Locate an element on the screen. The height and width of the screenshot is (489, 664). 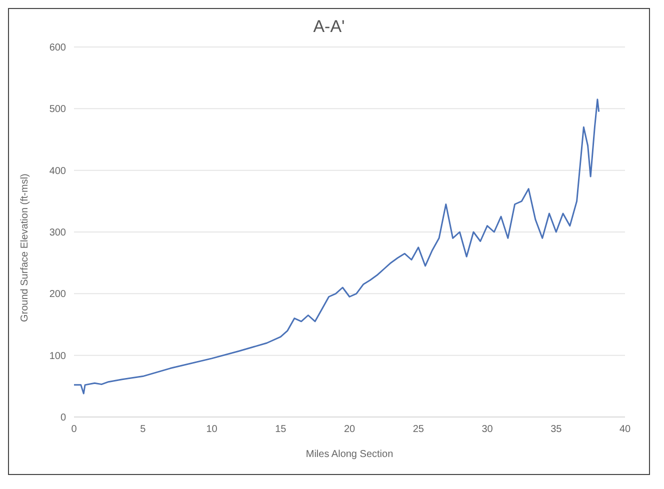
x-tick-label: 25 is located at coordinates (418, 430).